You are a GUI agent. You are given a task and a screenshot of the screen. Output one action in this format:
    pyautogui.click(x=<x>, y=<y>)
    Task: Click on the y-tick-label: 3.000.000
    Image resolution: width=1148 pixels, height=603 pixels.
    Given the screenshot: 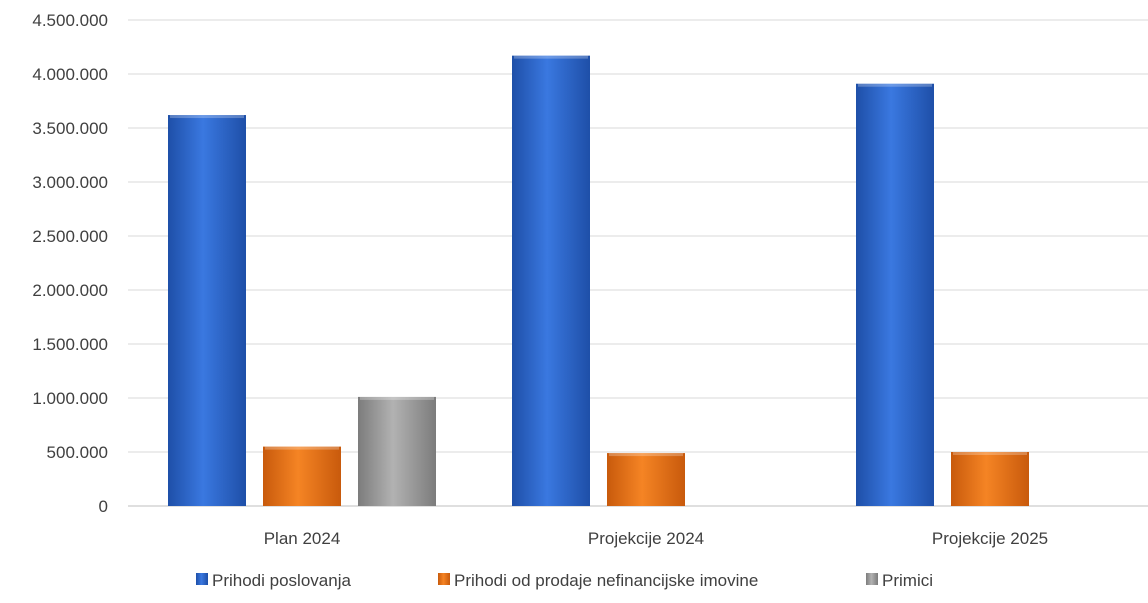 What is the action you would take?
    pyautogui.click(x=70, y=182)
    